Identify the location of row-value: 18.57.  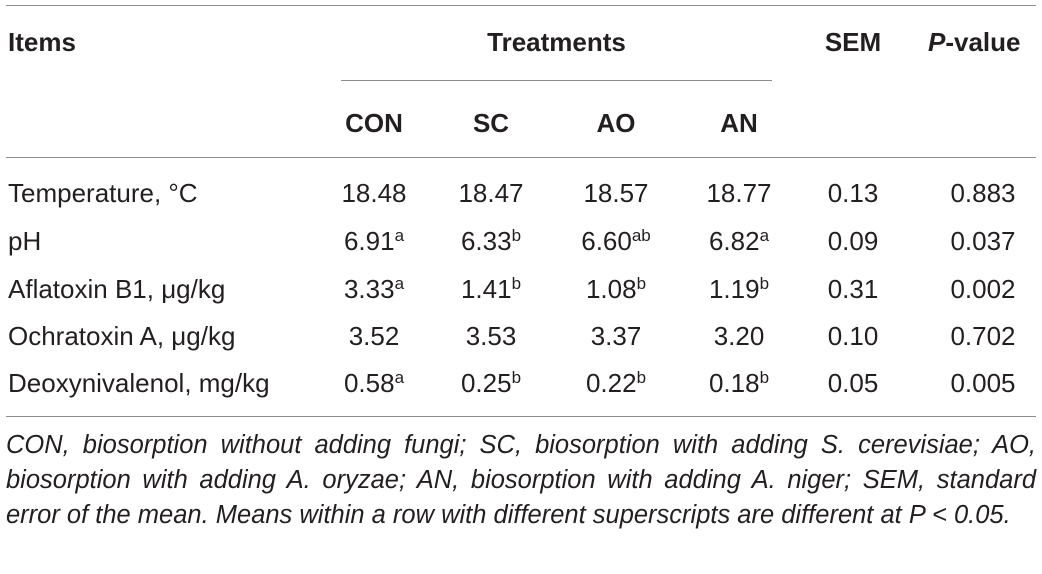
(616, 193).